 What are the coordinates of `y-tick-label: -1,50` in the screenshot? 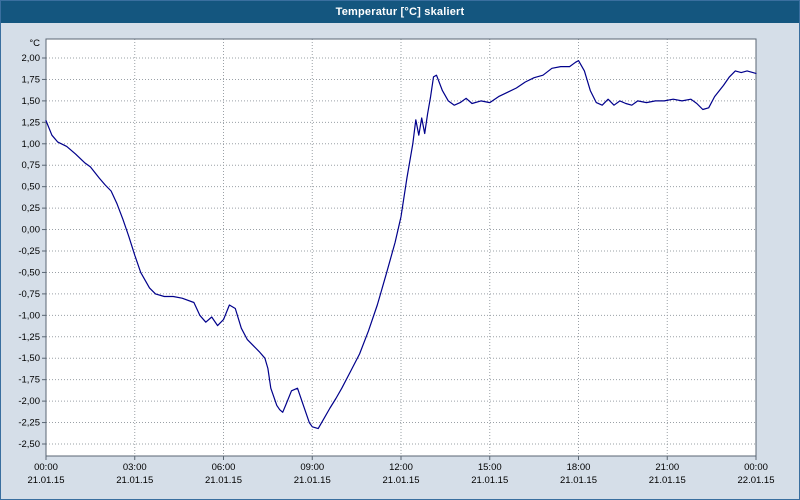 It's located at (29, 358).